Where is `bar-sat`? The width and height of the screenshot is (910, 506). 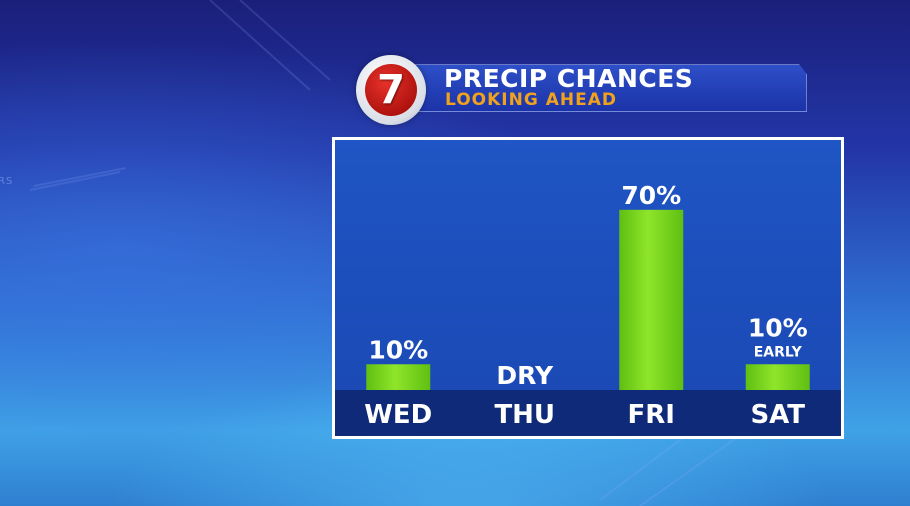 bar-sat is located at coordinates (778, 377).